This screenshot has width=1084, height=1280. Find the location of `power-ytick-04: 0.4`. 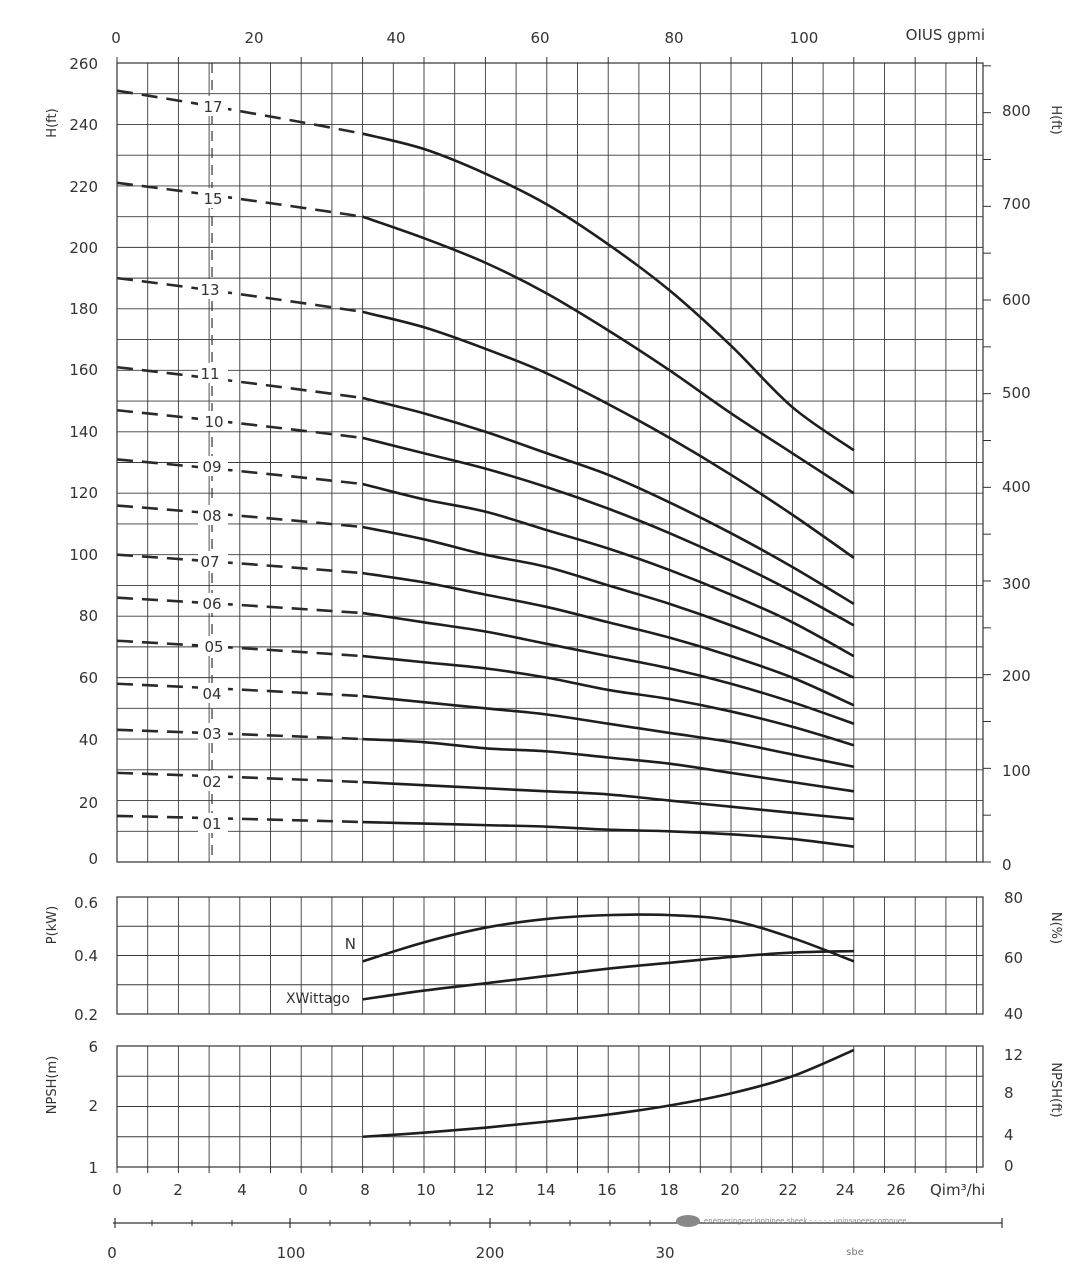

power-ytick-04: 0.4 is located at coordinates (86, 956).